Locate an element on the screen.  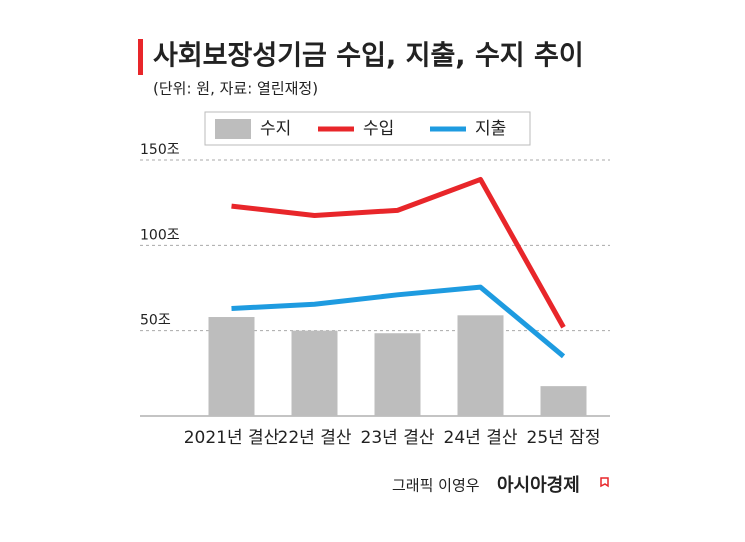
chart-subtitle: (단위: 원, 자료: 열린재정) is located at coordinates (235, 89).